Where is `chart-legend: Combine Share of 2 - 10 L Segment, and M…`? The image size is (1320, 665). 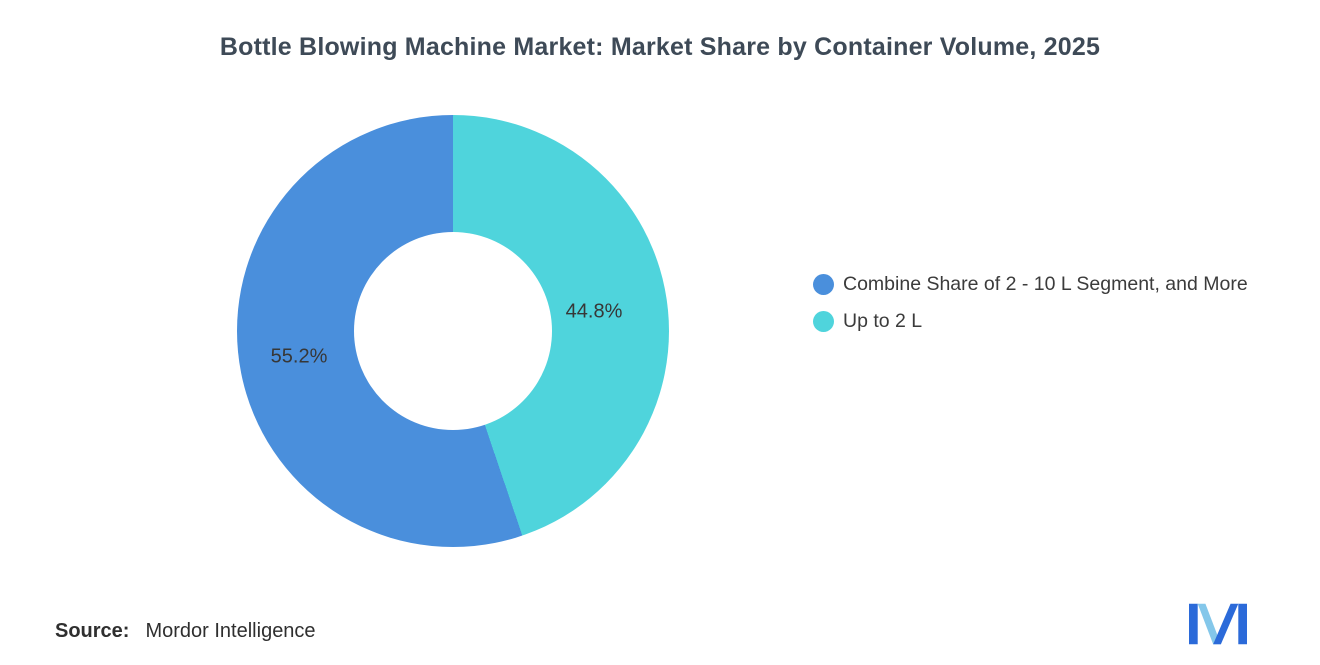
chart-legend: Combine Share of 2 - 10 L Segment, and M… is located at coordinates (1035, 303).